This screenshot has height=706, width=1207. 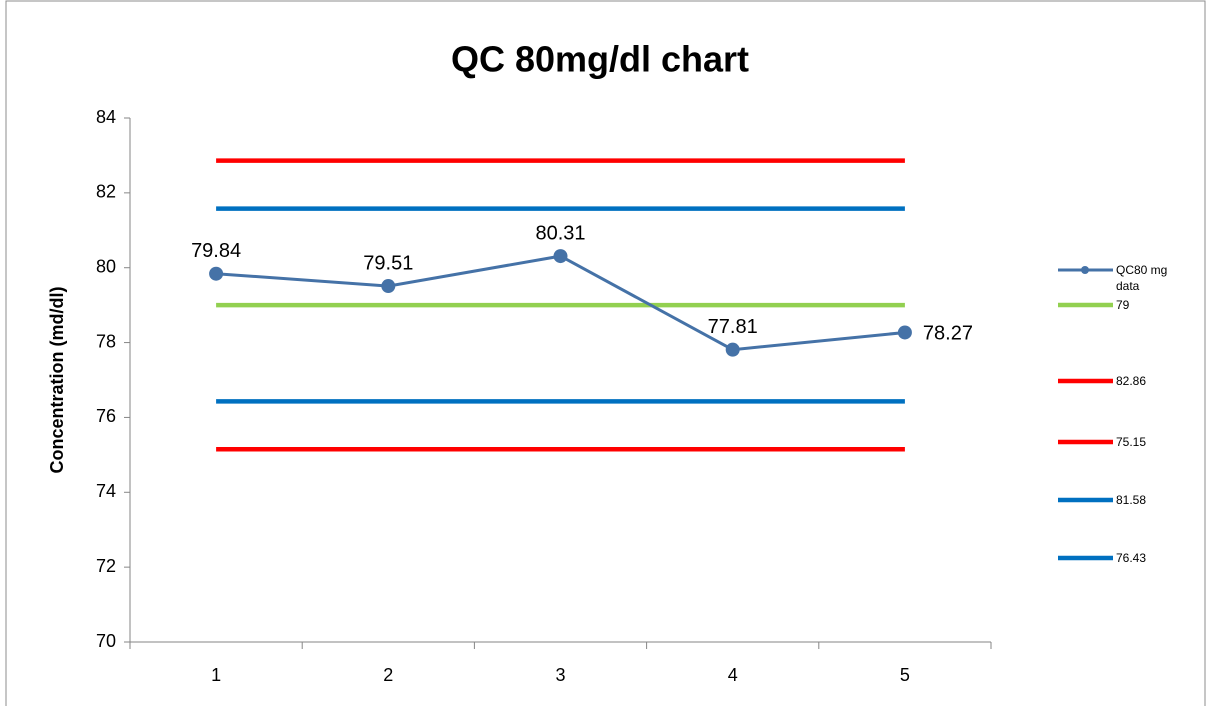 I want to click on legend-entry: 75.15, so click(x=1131, y=442).